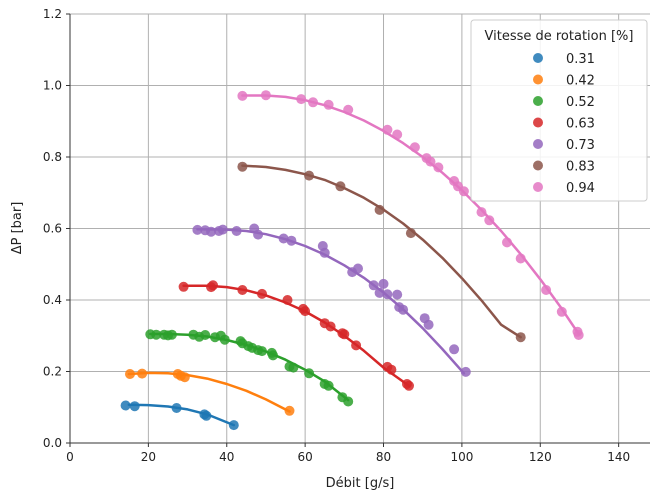 The height and width of the screenshot is (498, 650). I want to click on legend-marker-0.42, so click(538, 79).